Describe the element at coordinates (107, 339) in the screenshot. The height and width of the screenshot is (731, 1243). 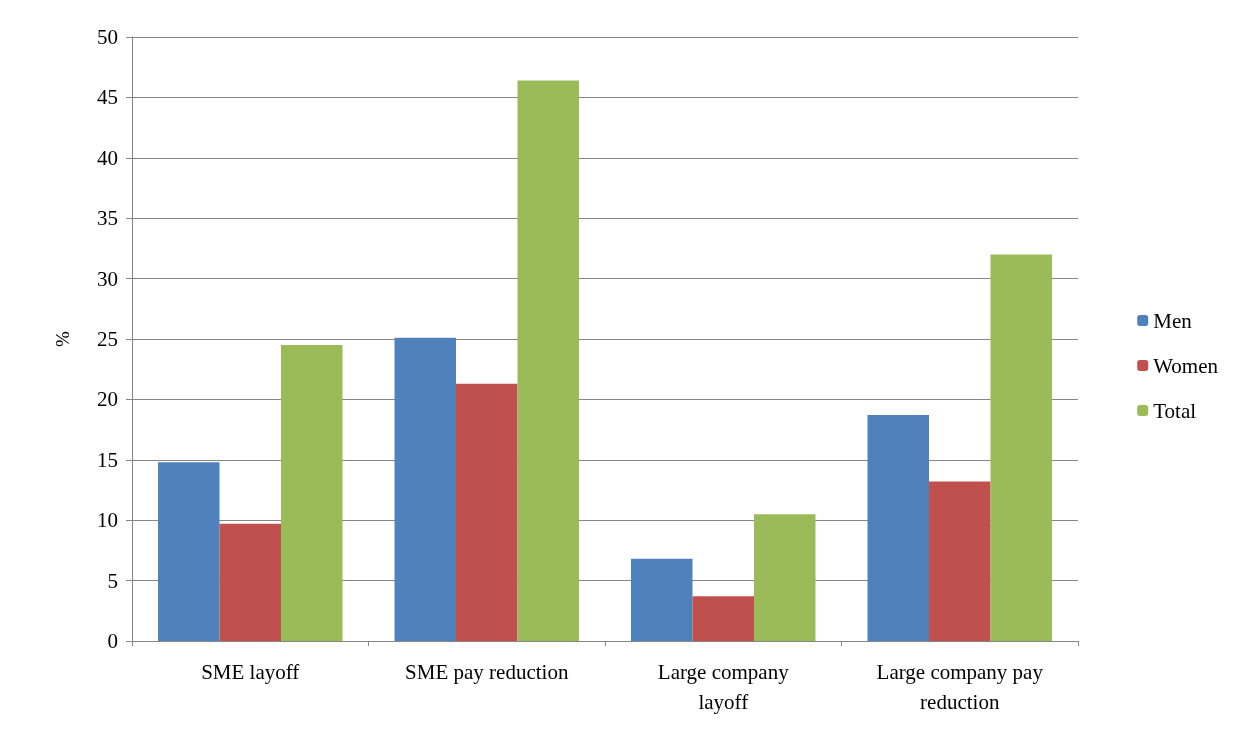
I see `y-tick-label: 25` at that location.